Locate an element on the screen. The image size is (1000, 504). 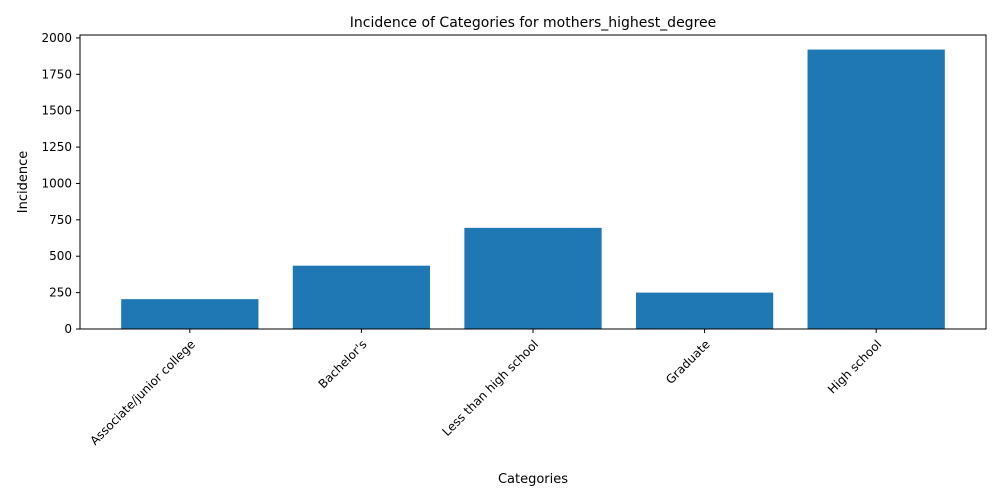
y-tick-label: 250 is located at coordinates (60, 293).